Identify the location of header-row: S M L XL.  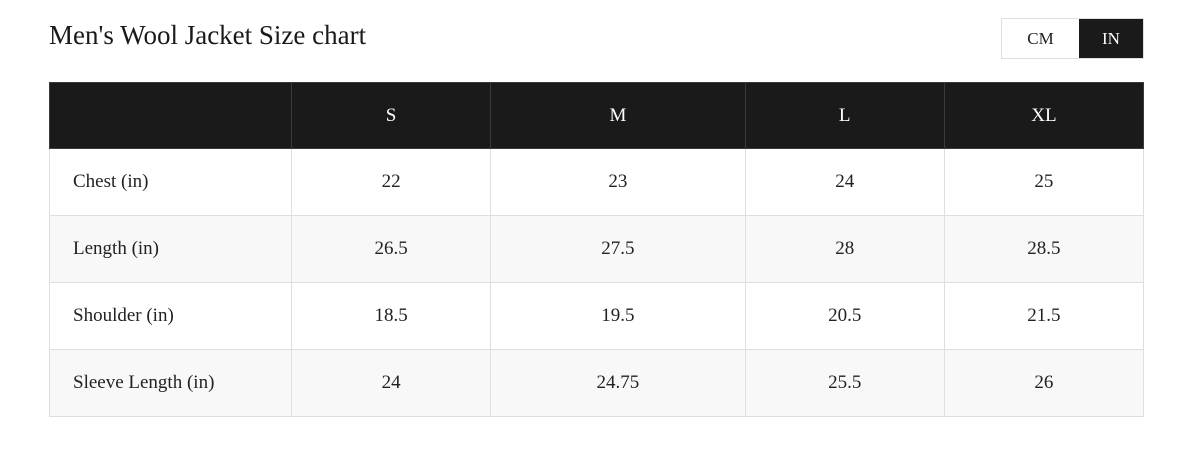
(597, 115).